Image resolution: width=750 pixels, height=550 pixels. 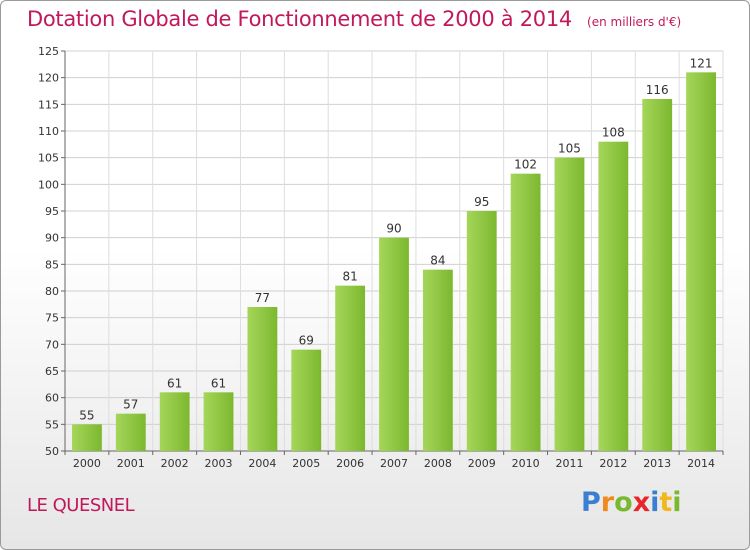 I want to click on x-tick-label-2014: 2014, so click(x=701, y=463).